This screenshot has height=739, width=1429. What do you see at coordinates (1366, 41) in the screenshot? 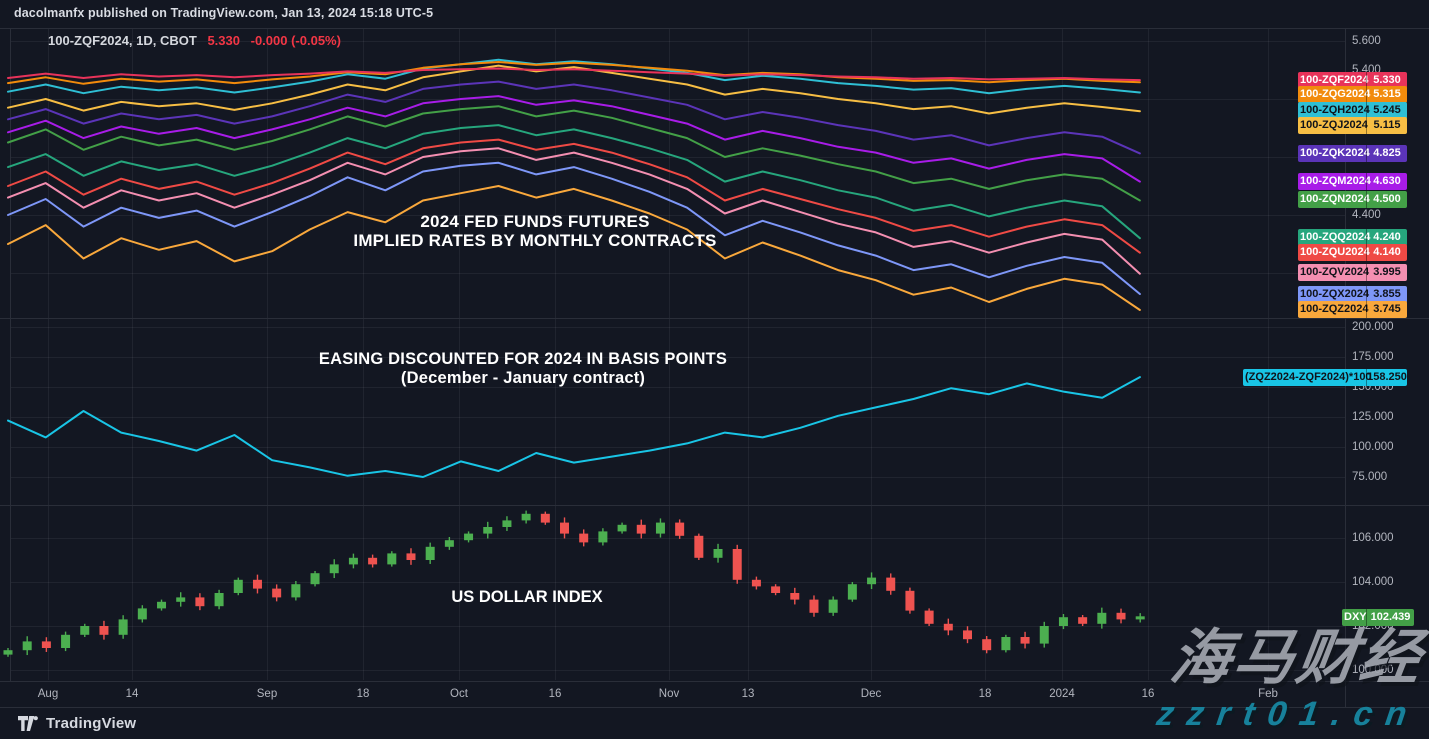
I see `price-axis-label: 5.600` at bounding box center [1366, 41].